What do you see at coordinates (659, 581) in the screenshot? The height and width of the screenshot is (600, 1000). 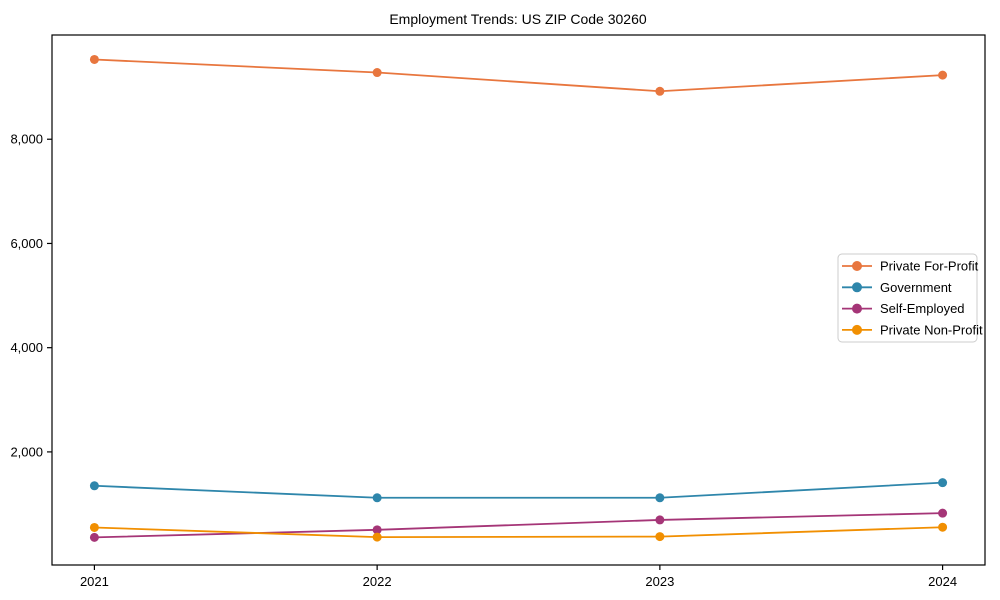 I see `x-tick-label: 2023` at bounding box center [659, 581].